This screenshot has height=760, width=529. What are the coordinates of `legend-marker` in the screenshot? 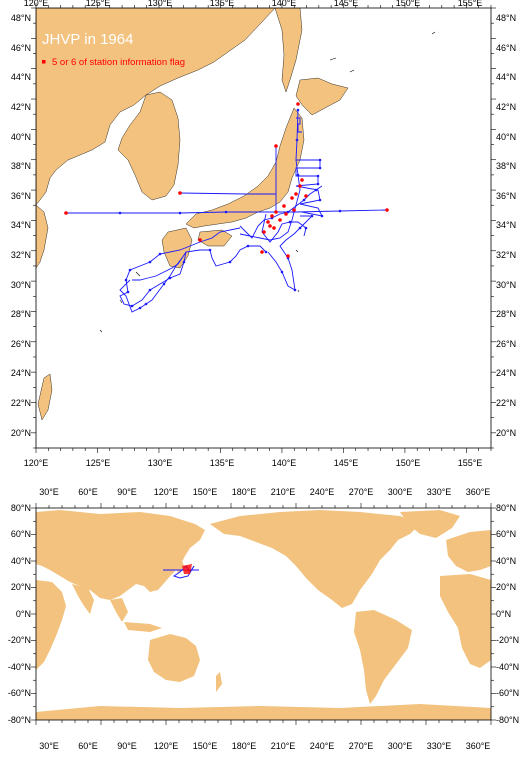 It's located at (44, 62).